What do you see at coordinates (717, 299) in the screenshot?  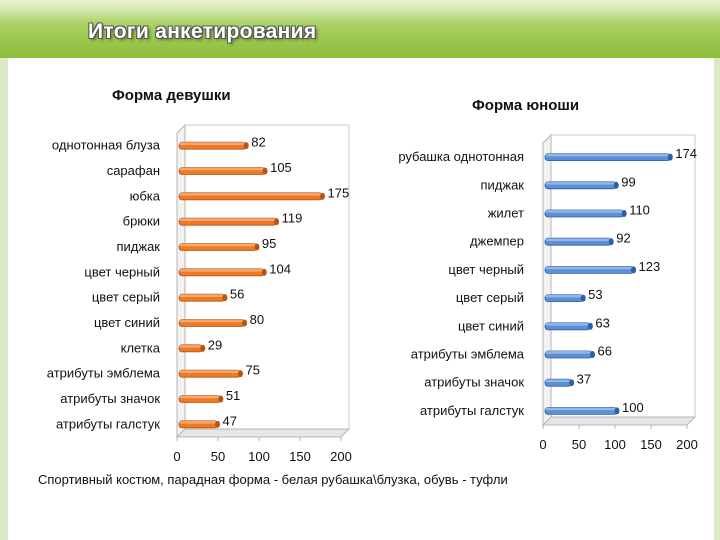 I see `frame-right` at bounding box center [717, 299].